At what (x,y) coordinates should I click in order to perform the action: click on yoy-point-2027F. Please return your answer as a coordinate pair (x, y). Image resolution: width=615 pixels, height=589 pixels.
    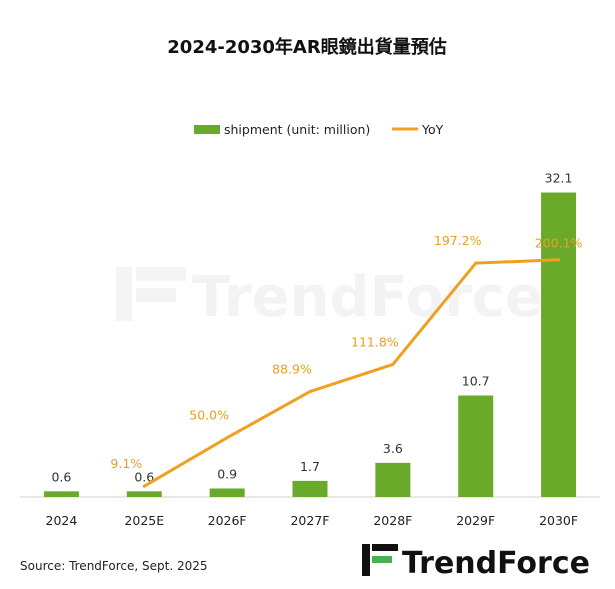
    Looking at the image, I should click on (310, 392).